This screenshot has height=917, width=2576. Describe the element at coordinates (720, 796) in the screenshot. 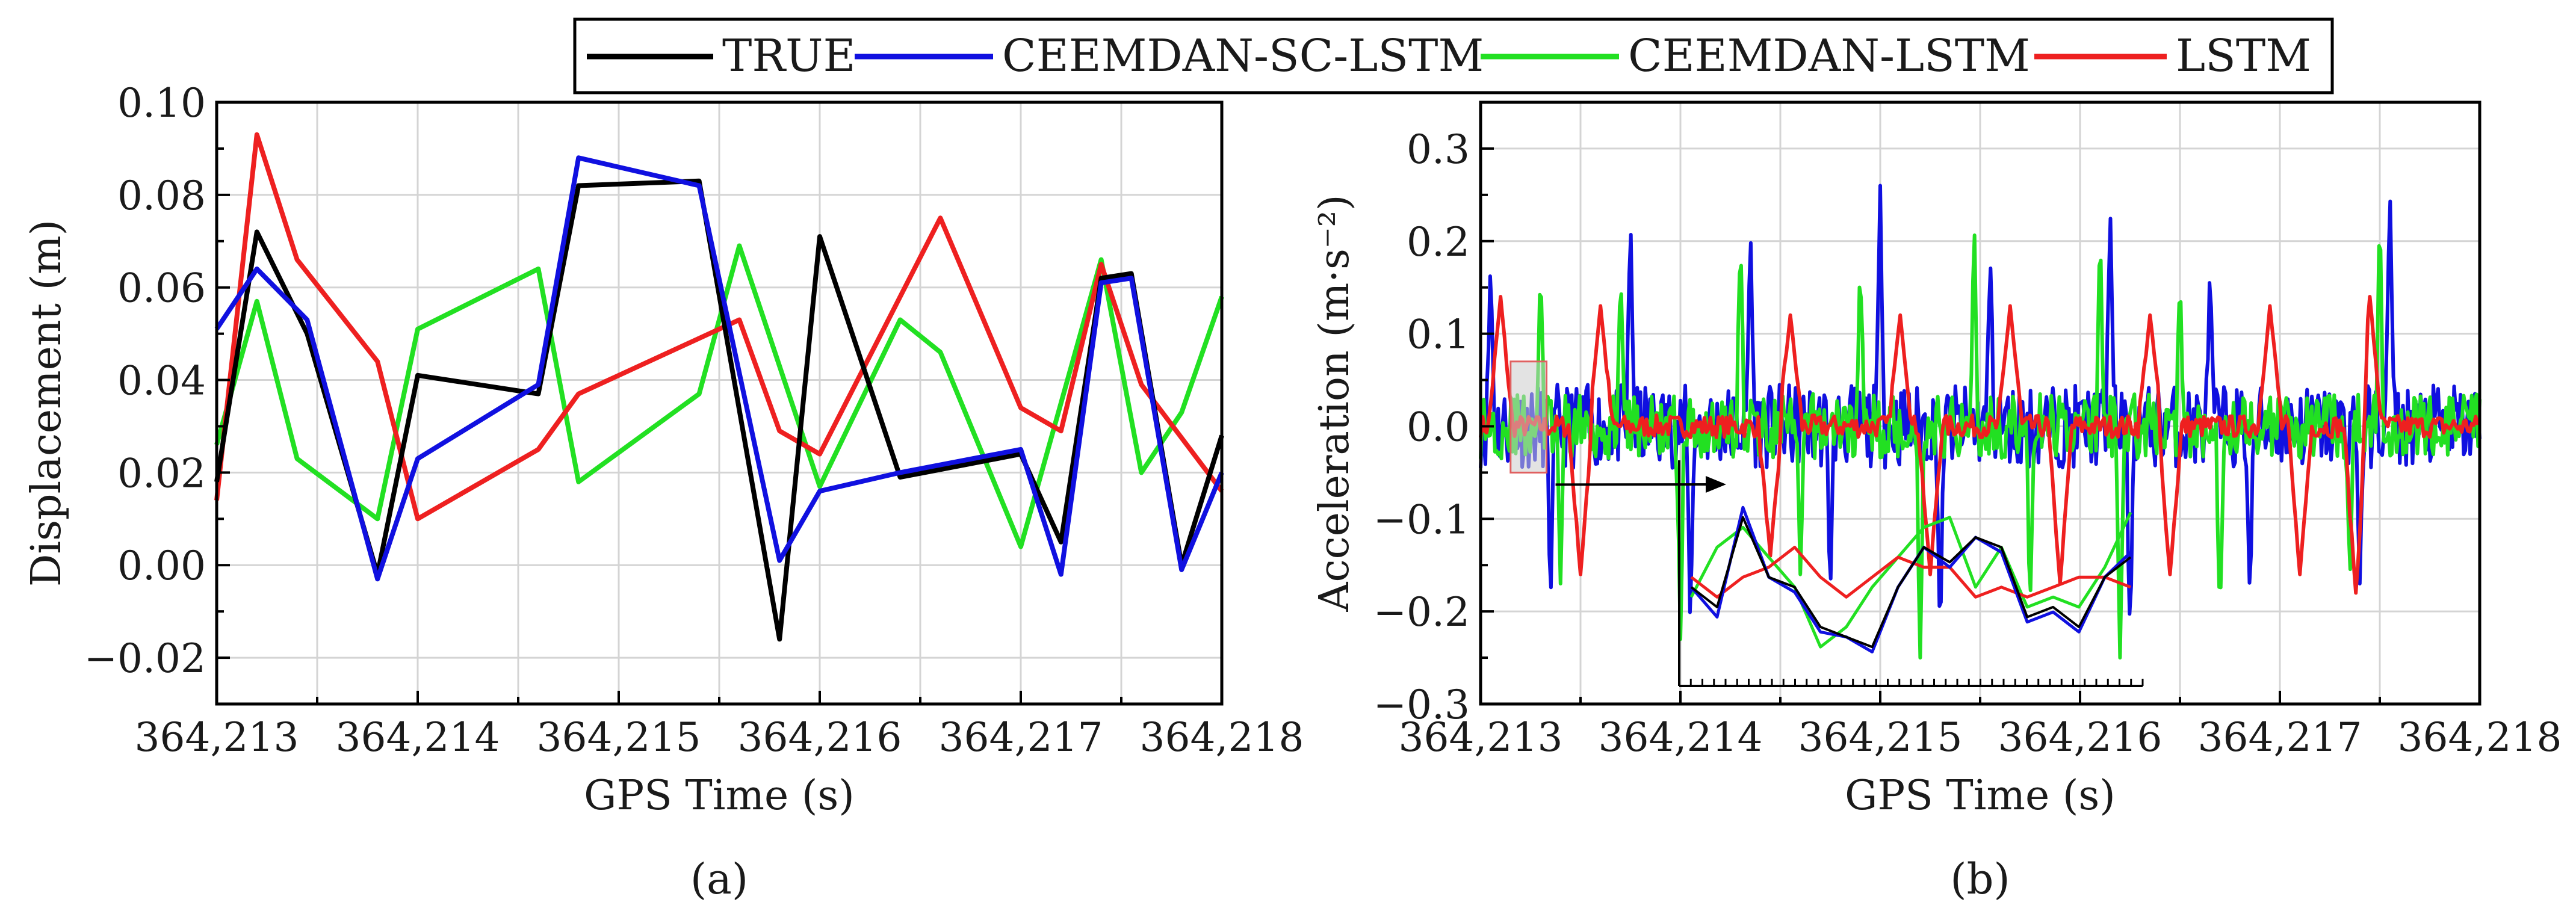

I see `x-axis-label-a: GPS Time (s)` at that location.